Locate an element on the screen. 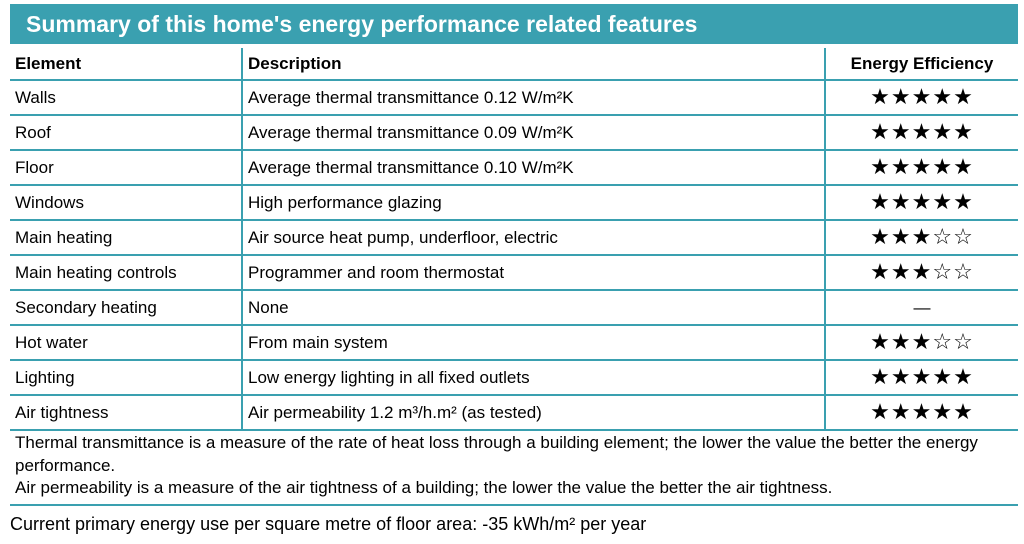 Image resolution: width=1024 pixels, height=544 pixels. element-cell: Floor is located at coordinates (126, 168).